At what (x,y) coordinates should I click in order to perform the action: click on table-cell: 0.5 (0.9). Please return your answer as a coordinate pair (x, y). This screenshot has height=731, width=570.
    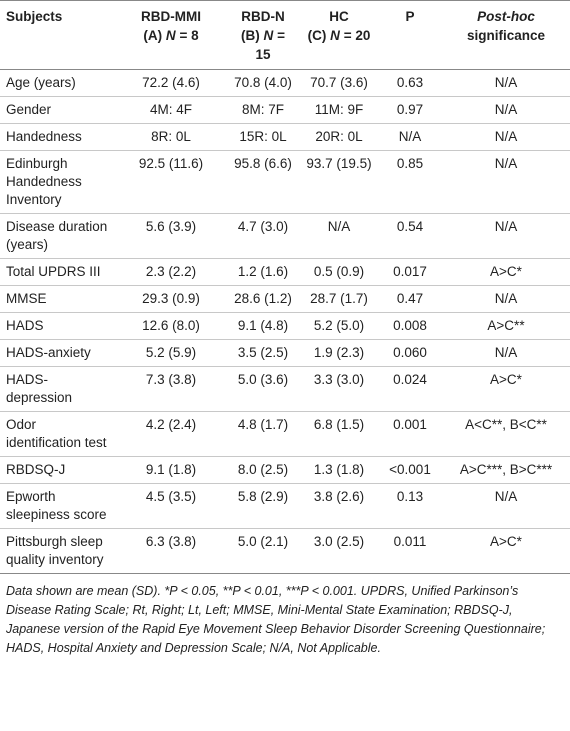
    Looking at the image, I should click on (339, 272).